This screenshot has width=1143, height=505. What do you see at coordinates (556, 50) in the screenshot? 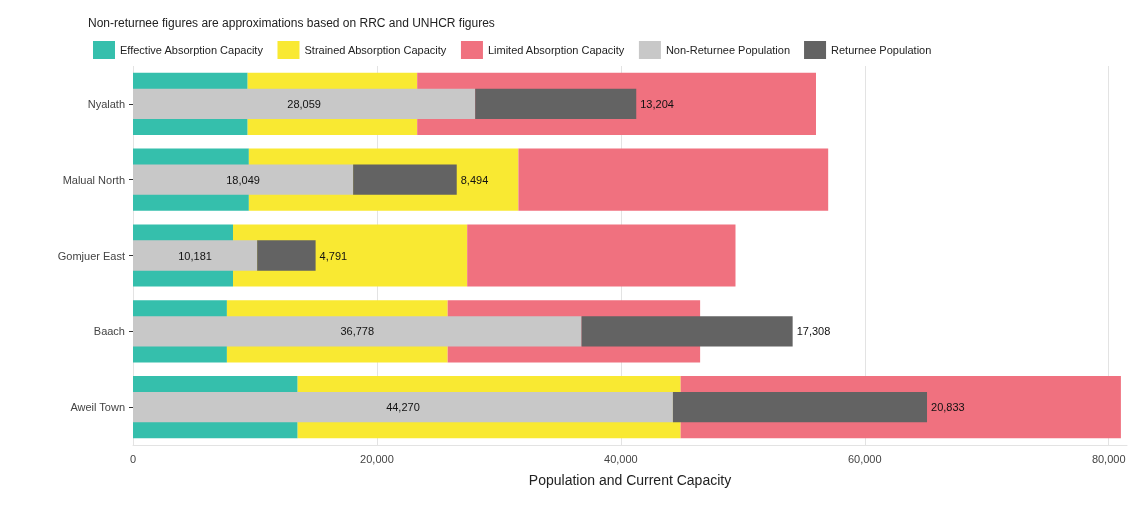
I see `legend-label: Limited Absorption Capacity` at bounding box center [556, 50].